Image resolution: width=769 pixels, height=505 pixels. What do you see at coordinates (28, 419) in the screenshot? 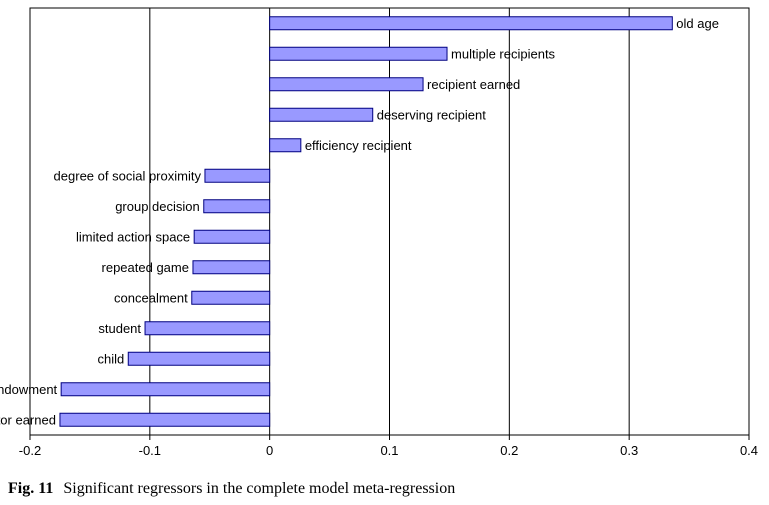
I see `bar-label: dictator earned` at bounding box center [28, 419].